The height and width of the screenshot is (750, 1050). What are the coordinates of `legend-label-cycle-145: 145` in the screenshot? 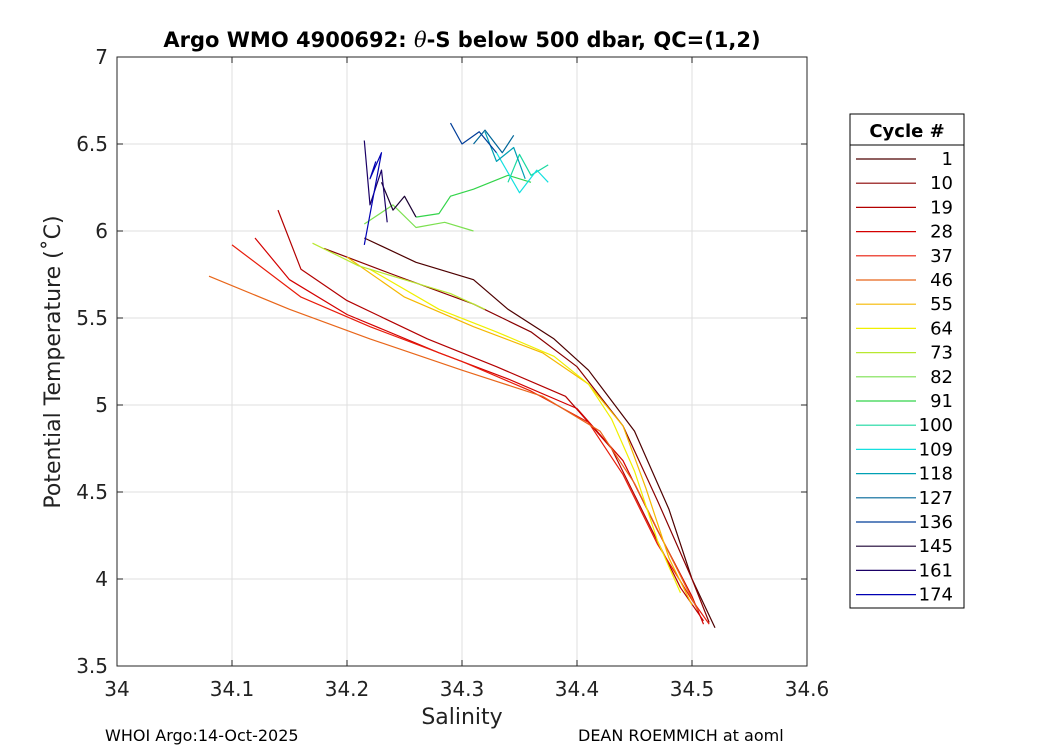 It's located at (936, 546).